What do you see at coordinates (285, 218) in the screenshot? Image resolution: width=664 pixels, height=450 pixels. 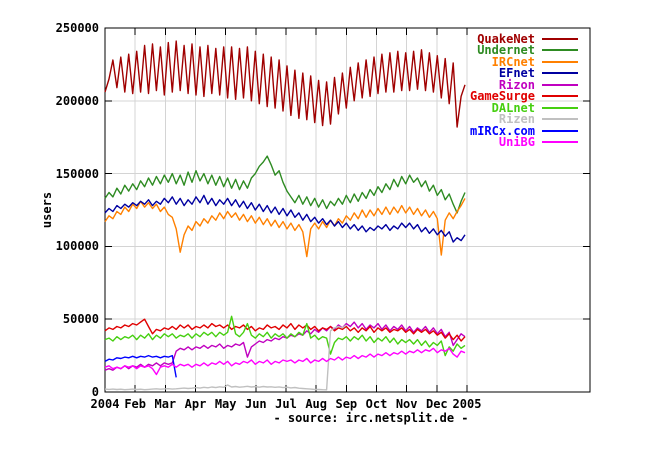 I see `series-efnet` at bounding box center [285, 218].